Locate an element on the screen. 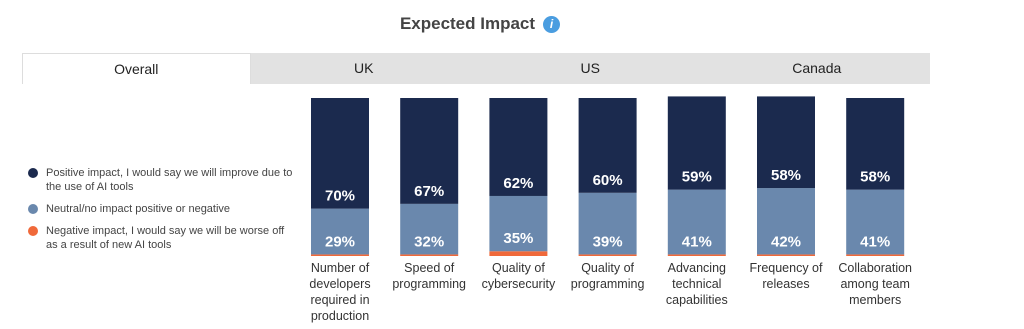 This screenshot has height=329, width=1024. data-label: 29% is located at coordinates (340, 241).